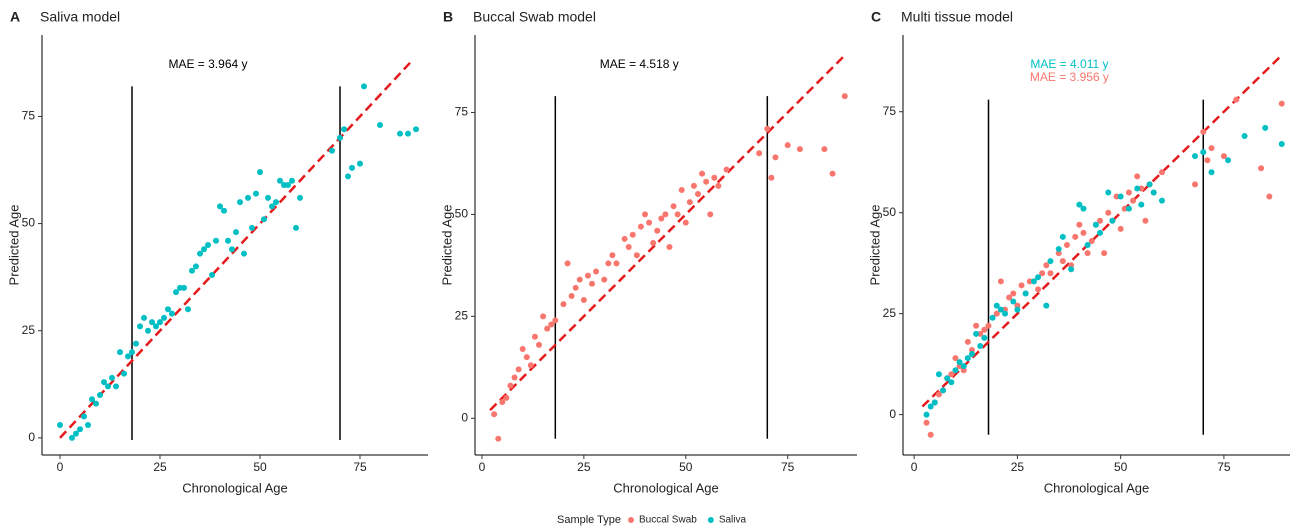  Describe the element at coordinates (448, 17) in the screenshot. I see `panel-letter: B` at that location.